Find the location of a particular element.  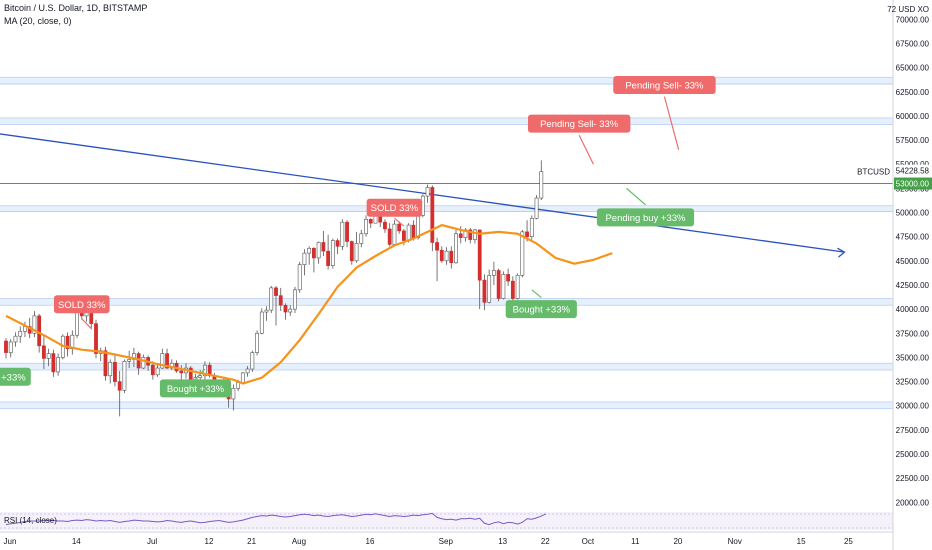

trendline-arrow is located at coordinates (841, 252).